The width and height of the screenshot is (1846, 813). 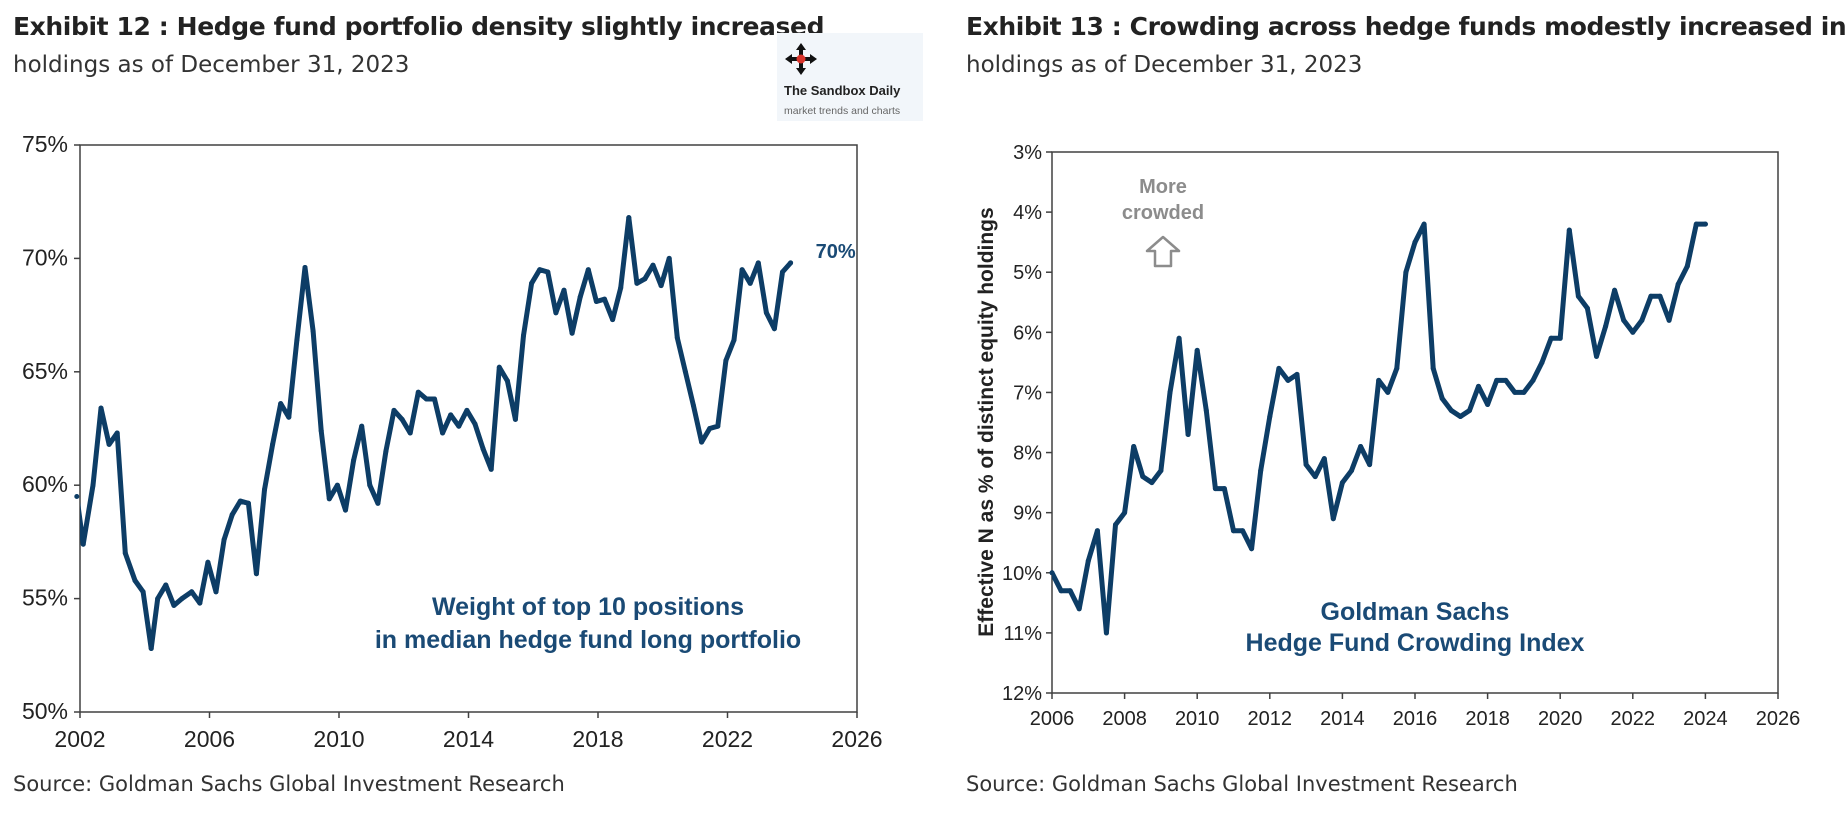 What do you see at coordinates (1027, 393) in the screenshot?
I see `y-tick-label: 7%` at bounding box center [1027, 393].